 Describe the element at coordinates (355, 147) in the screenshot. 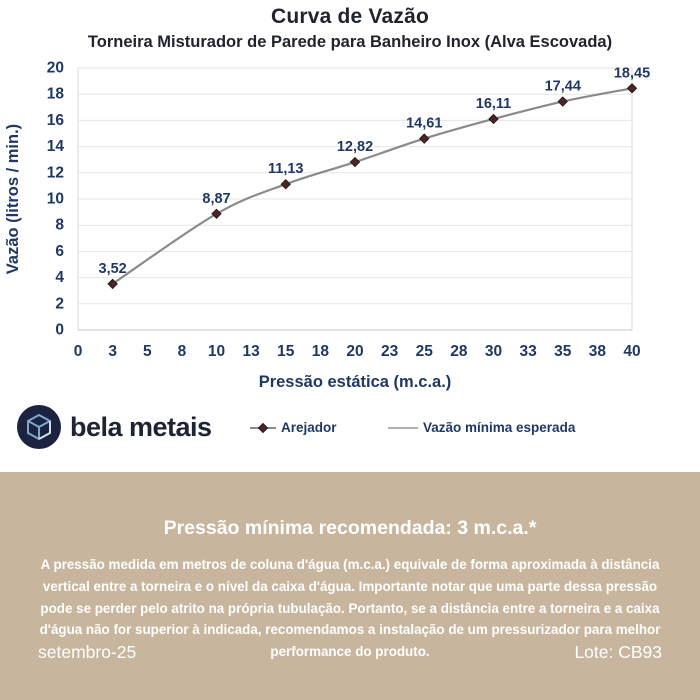

I see `data-point-label: 12,82` at that location.